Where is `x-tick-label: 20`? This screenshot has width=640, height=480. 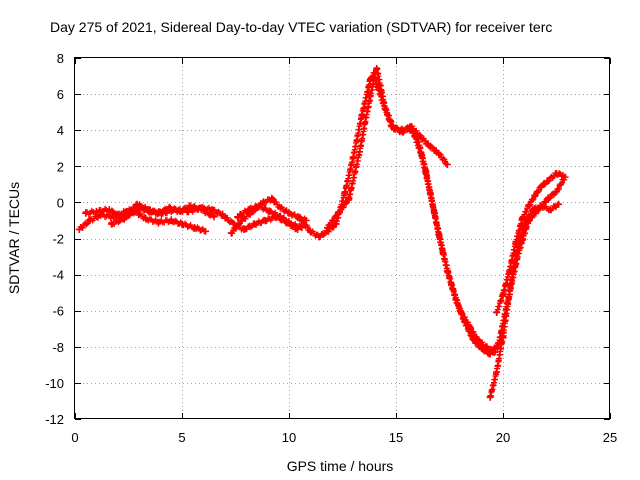 x-tick-label: 20 is located at coordinates (503, 437).